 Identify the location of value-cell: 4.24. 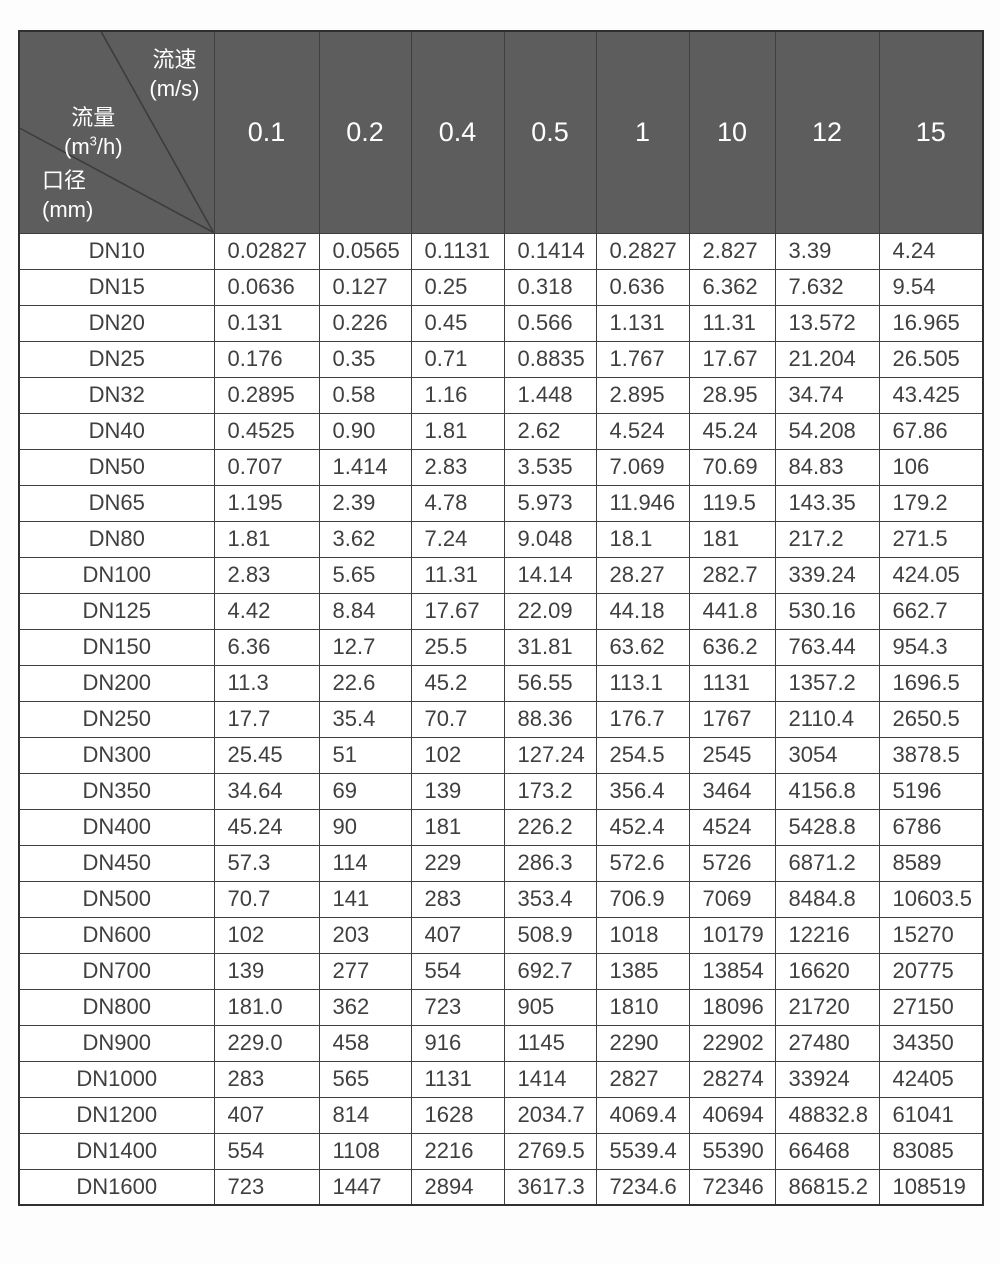
(931, 251).